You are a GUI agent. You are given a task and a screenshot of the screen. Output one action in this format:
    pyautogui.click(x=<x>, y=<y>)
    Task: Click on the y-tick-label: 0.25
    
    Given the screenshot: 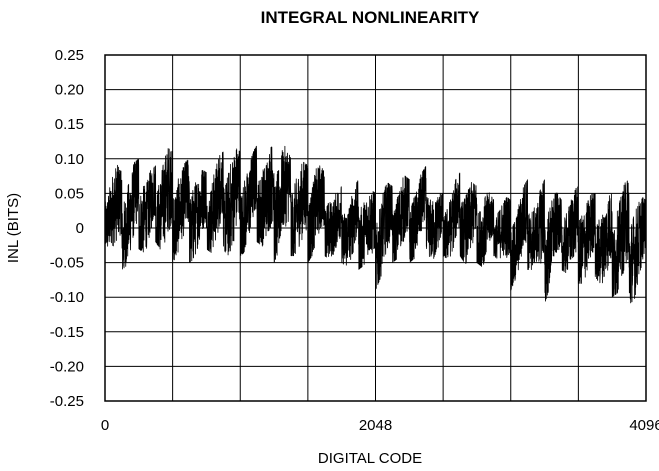 What is the action you would take?
    pyautogui.click(x=69, y=55)
    